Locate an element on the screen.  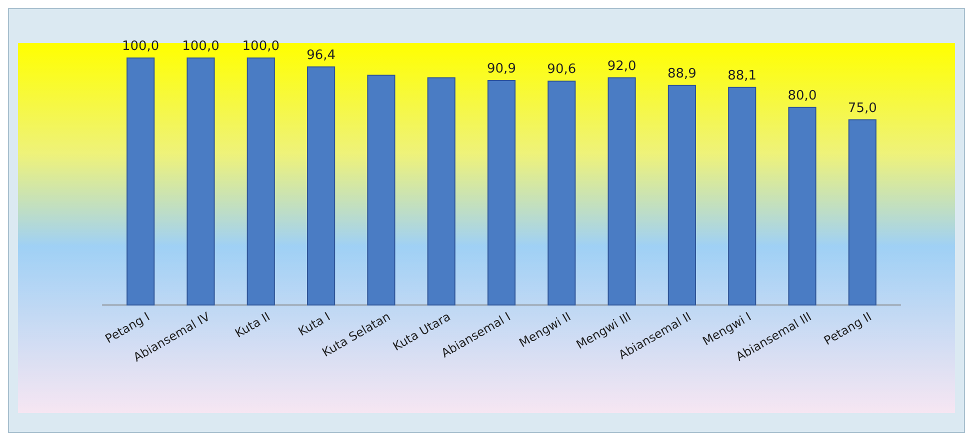
data-label: 88,1 is located at coordinates (742, 76).